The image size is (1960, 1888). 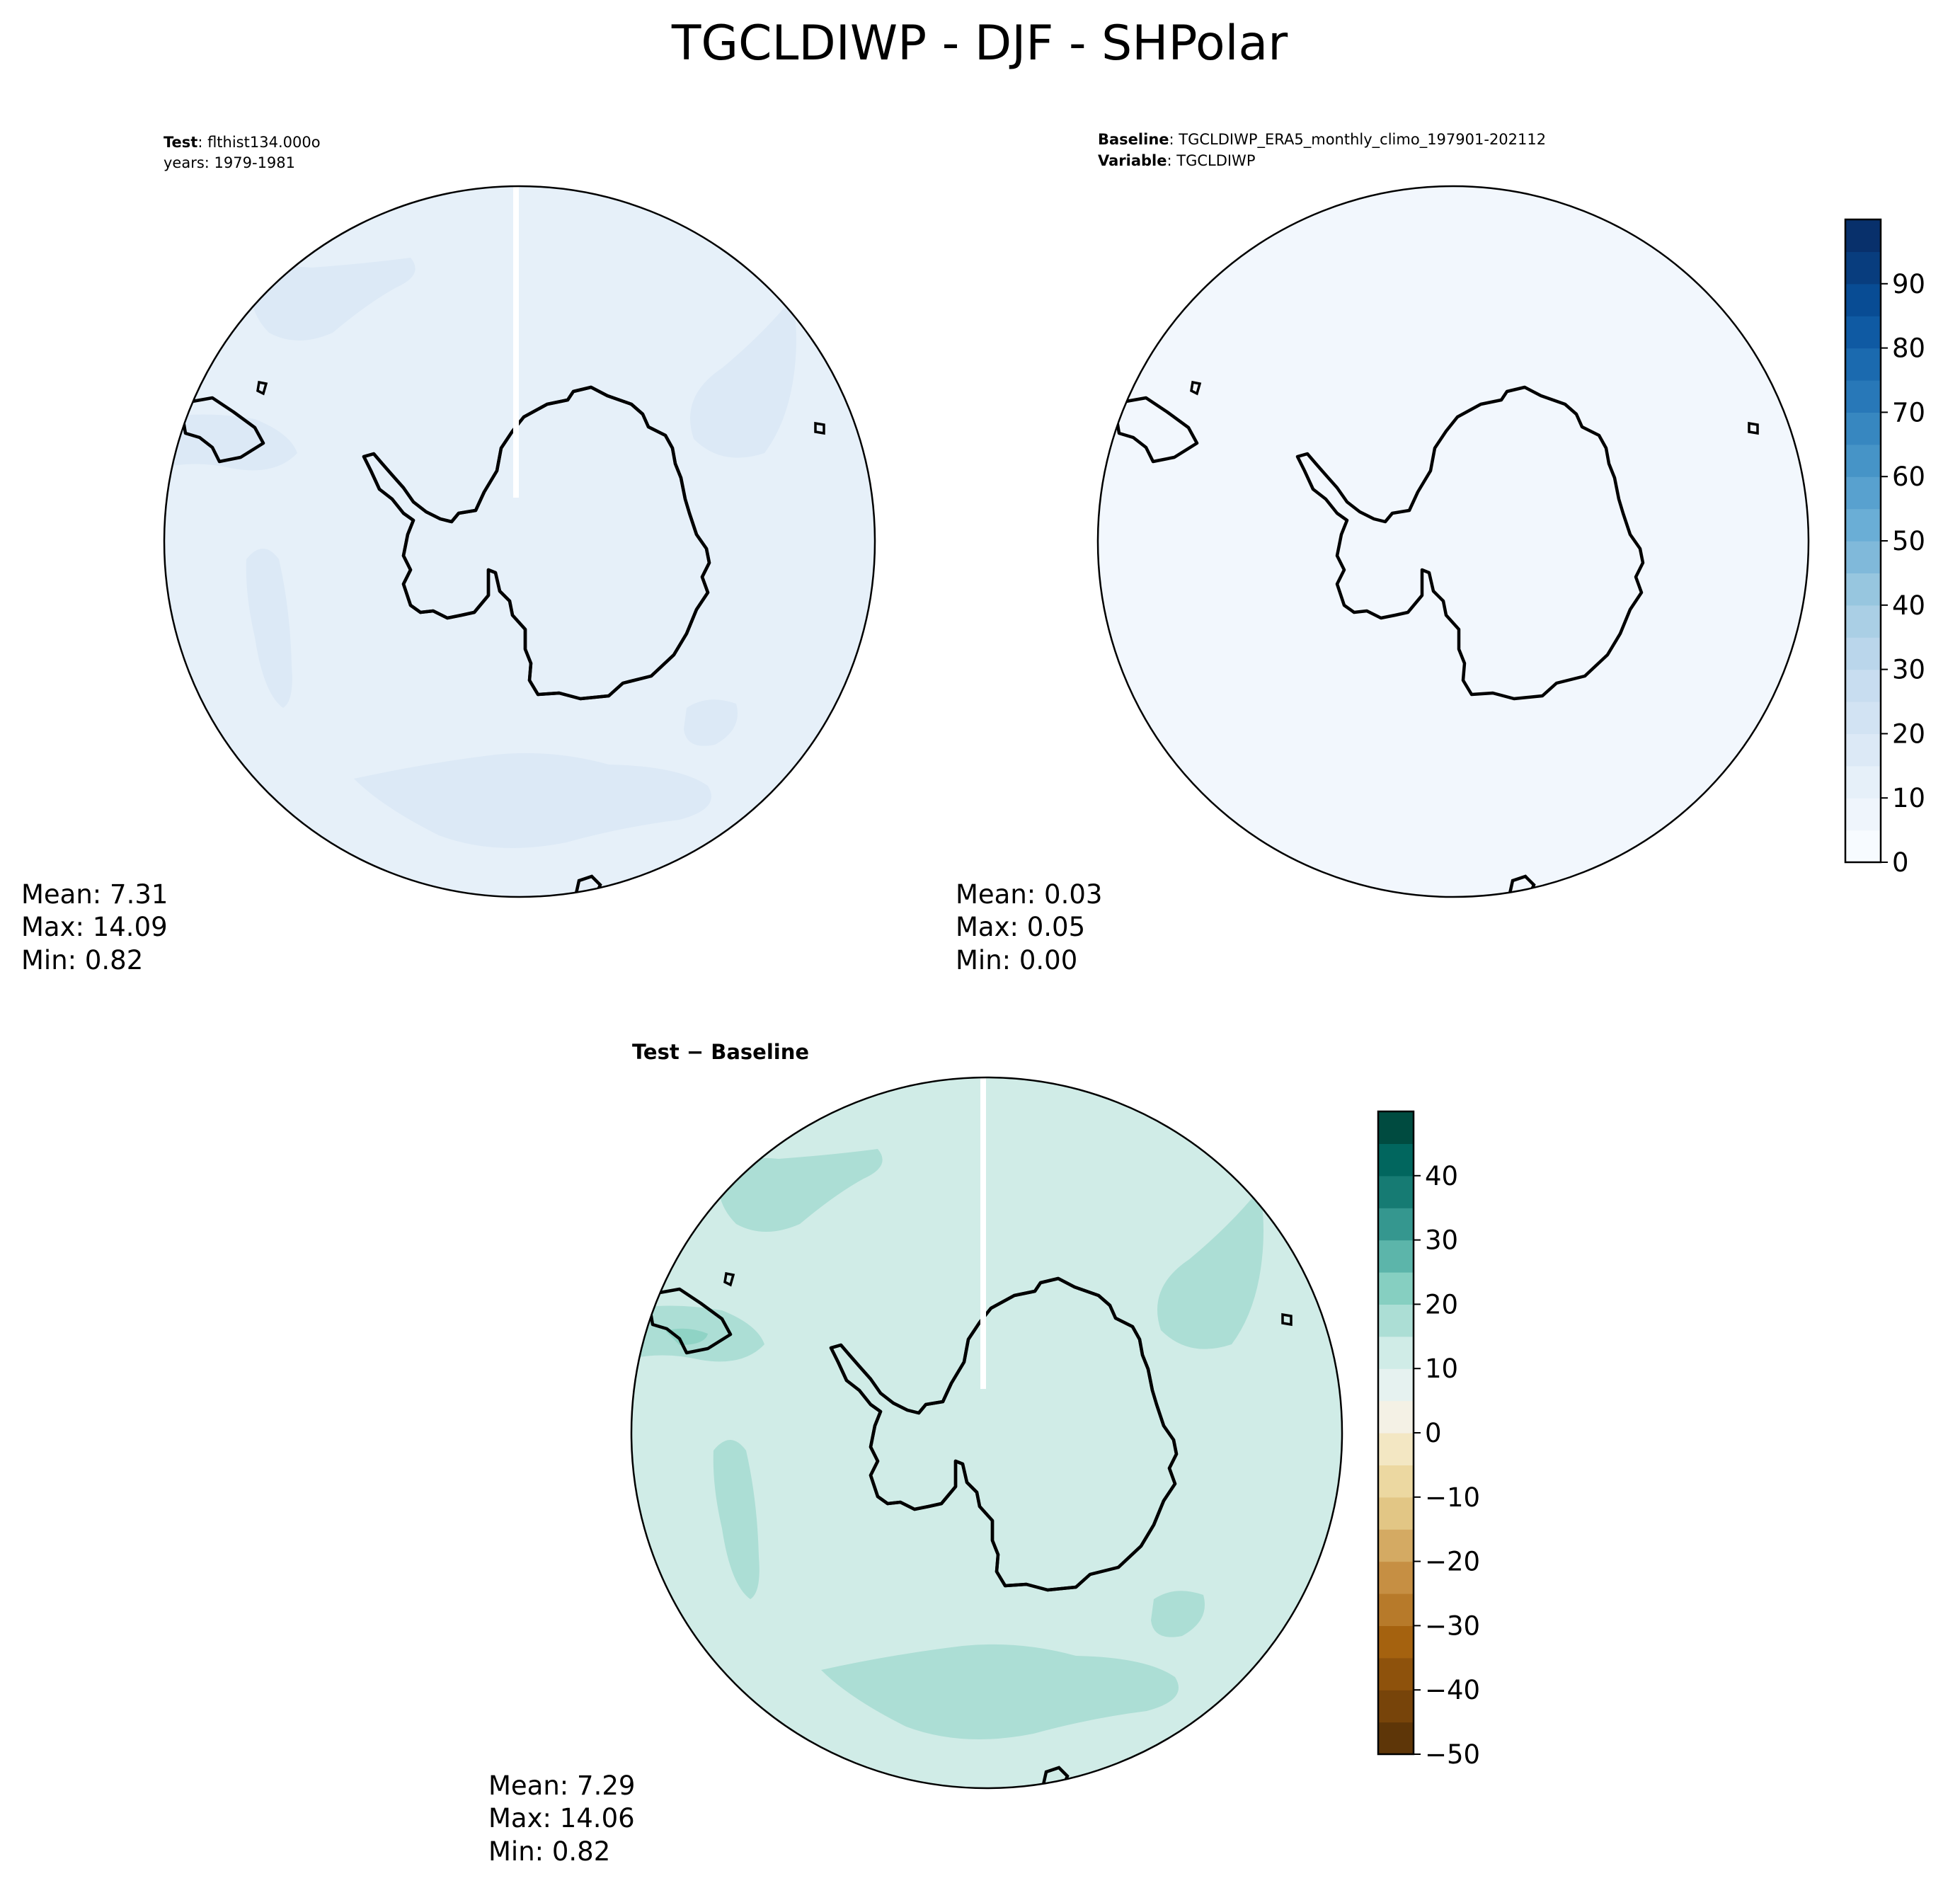 I want to click on test-patch-se, so click(x=711, y=723).